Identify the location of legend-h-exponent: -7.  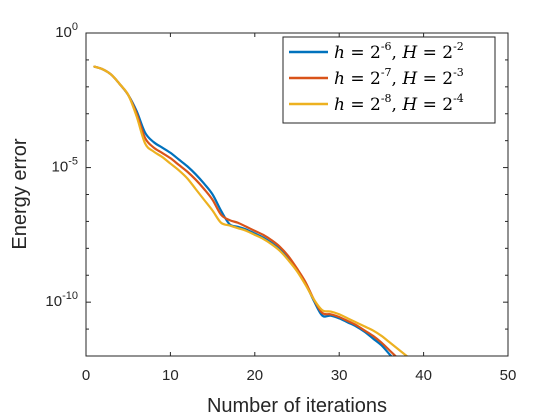
(386, 72).